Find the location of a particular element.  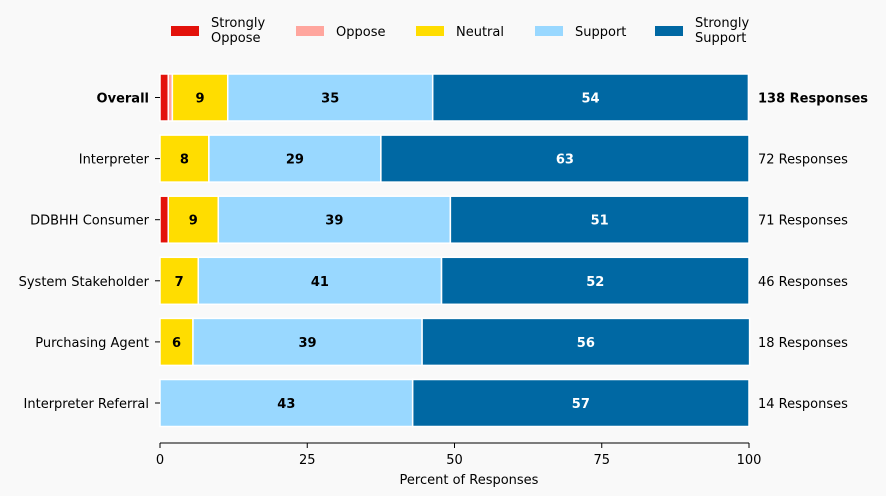

bar-value-label: 41 is located at coordinates (320, 282).